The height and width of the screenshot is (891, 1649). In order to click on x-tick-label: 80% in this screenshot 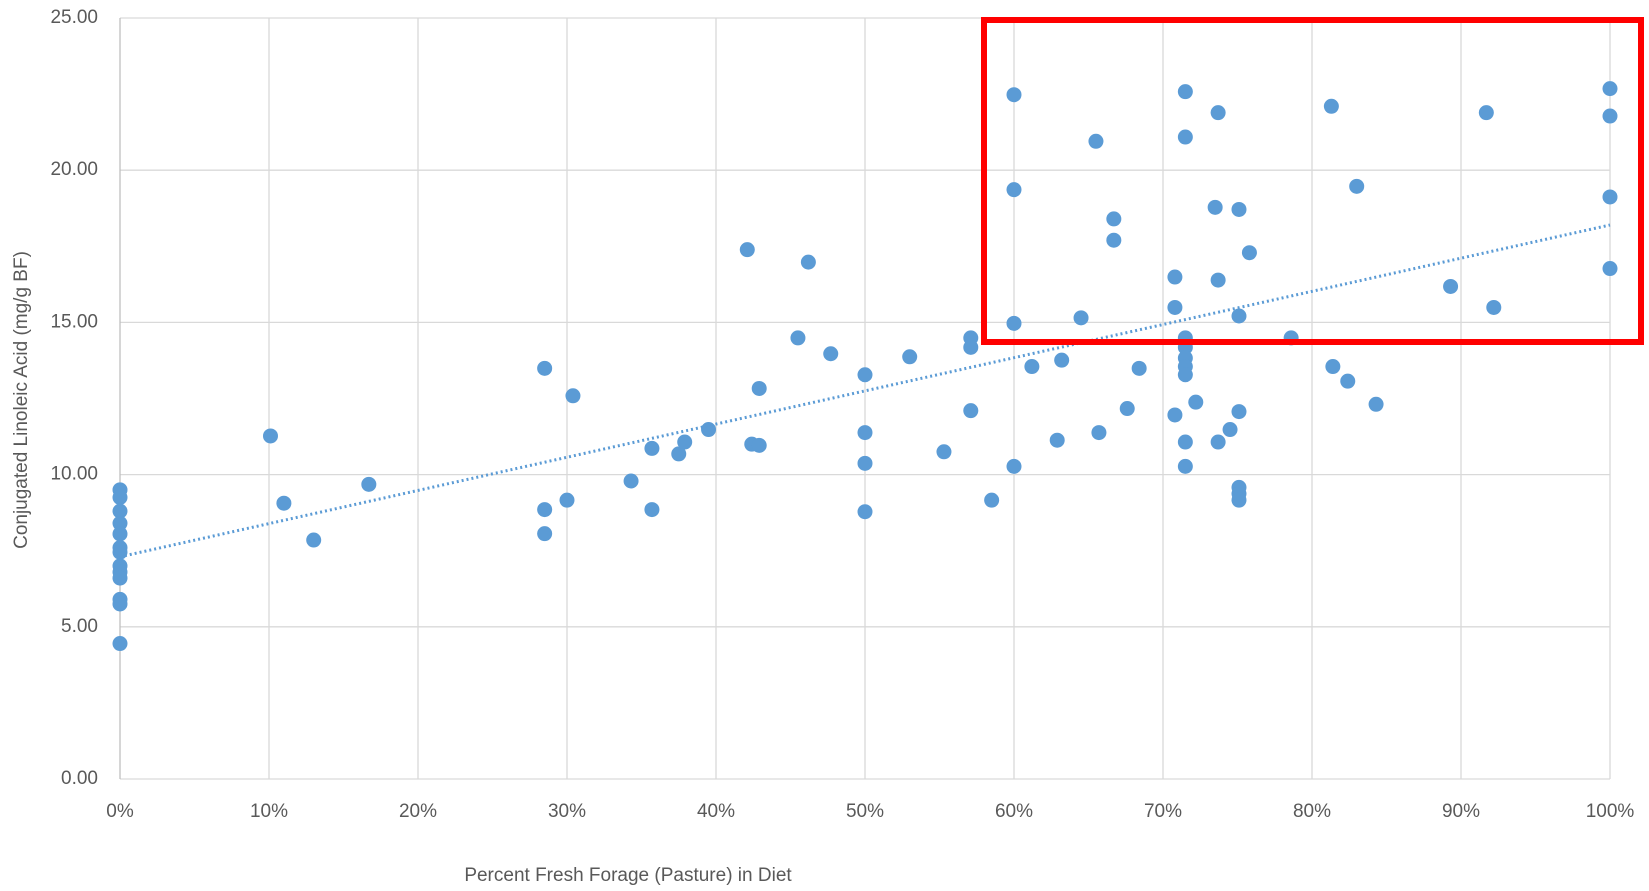, I will do `click(1312, 811)`.